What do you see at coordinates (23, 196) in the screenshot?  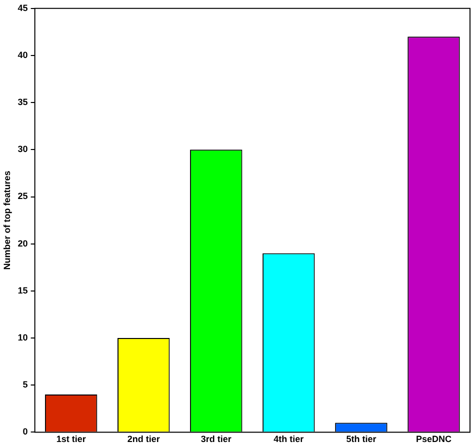 I see `y-tick-label: 25` at bounding box center [23, 196].